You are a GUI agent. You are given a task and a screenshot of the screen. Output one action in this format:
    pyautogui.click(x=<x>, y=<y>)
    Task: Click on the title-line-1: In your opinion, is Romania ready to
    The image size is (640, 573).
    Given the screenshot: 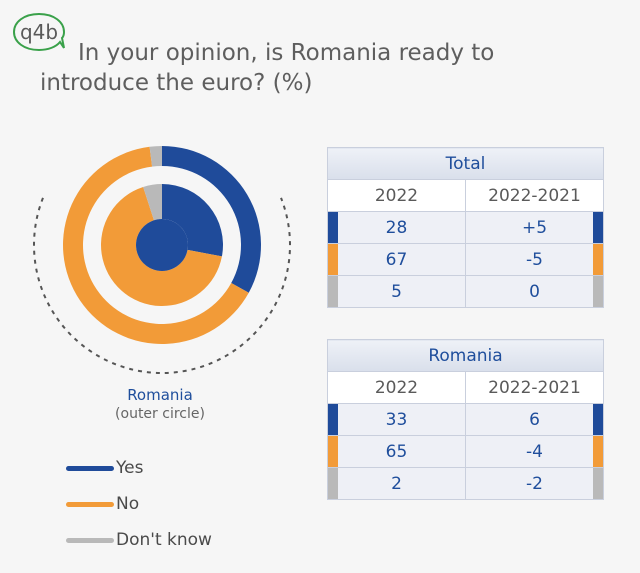 What is the action you would take?
    pyautogui.click(x=286, y=53)
    